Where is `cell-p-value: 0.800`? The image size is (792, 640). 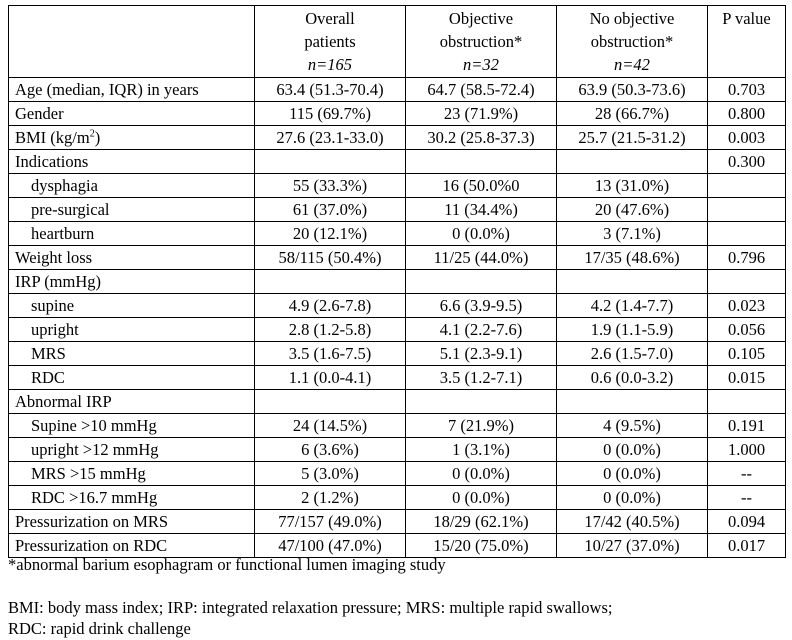 cell-p-value: 0.800 is located at coordinates (746, 113).